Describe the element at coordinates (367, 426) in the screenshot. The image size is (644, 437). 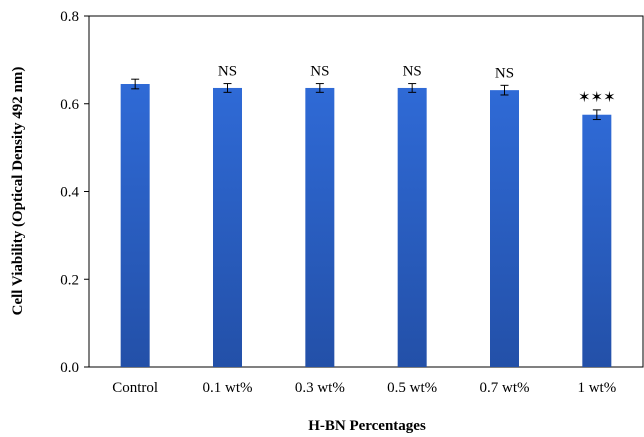
I see `x-axis-title: H-BN Percentages` at that location.